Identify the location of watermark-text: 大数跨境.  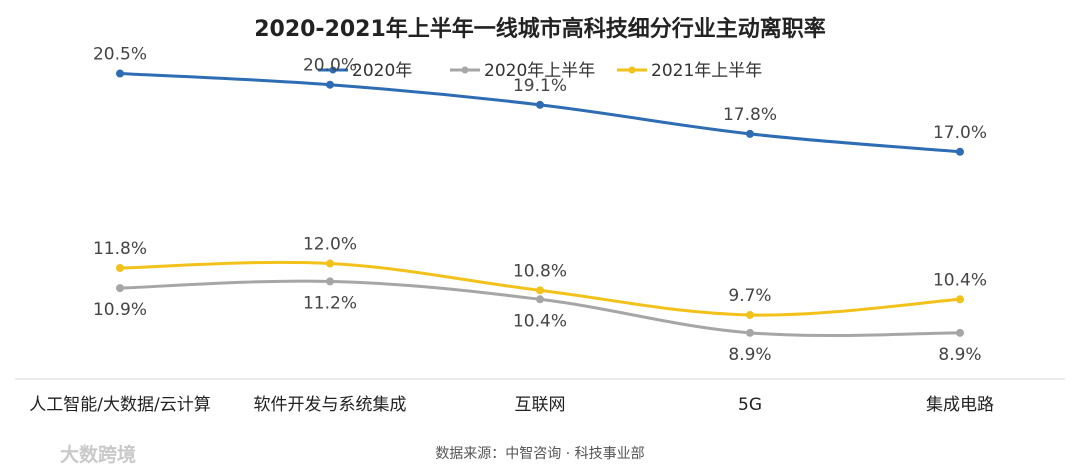
(98, 454).